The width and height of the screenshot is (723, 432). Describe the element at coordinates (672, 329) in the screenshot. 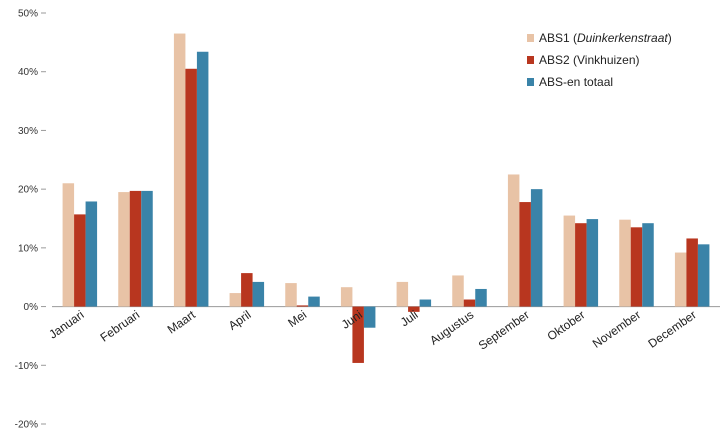

I see `x-tick-label: December` at that location.